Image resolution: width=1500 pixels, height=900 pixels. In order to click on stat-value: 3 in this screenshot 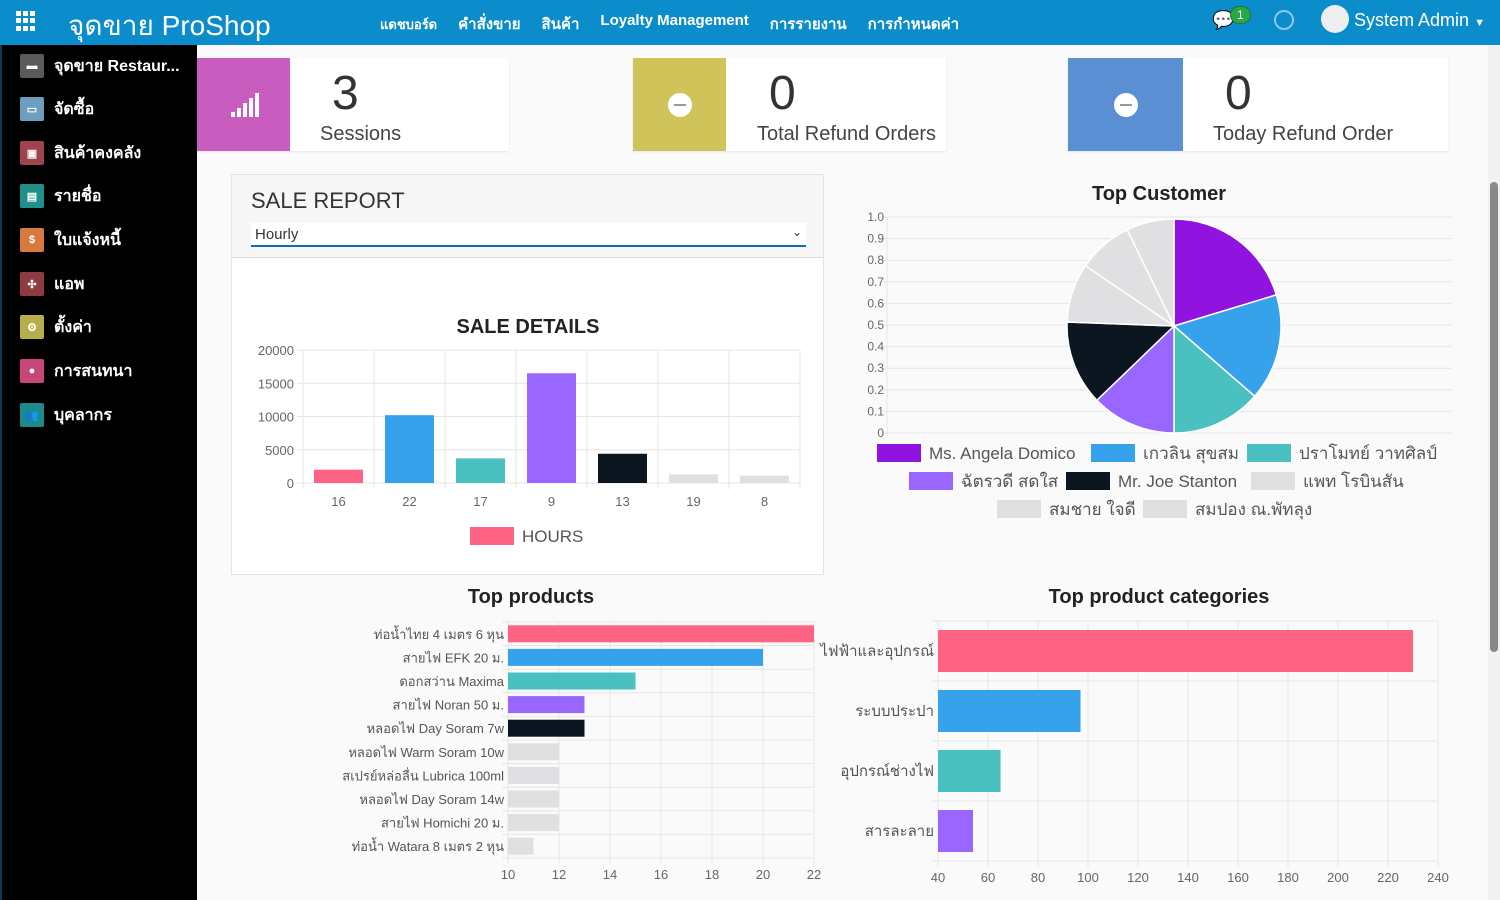, I will do `click(345, 93)`.